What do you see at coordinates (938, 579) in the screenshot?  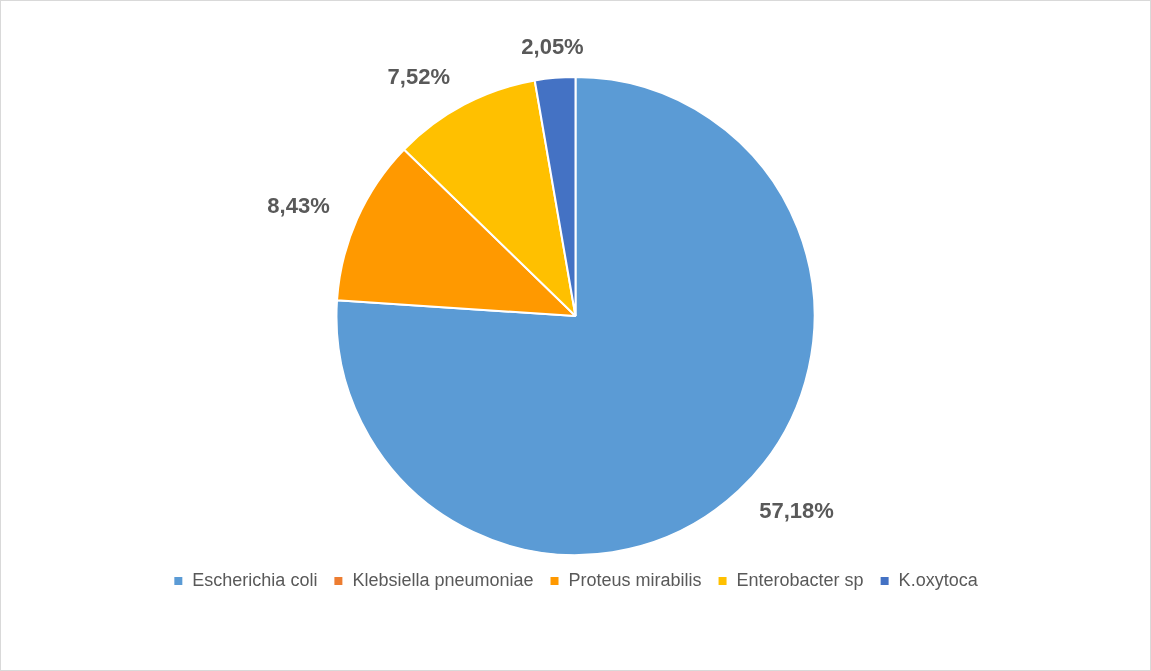 I see `legend-label: K.oxytoca` at bounding box center [938, 579].